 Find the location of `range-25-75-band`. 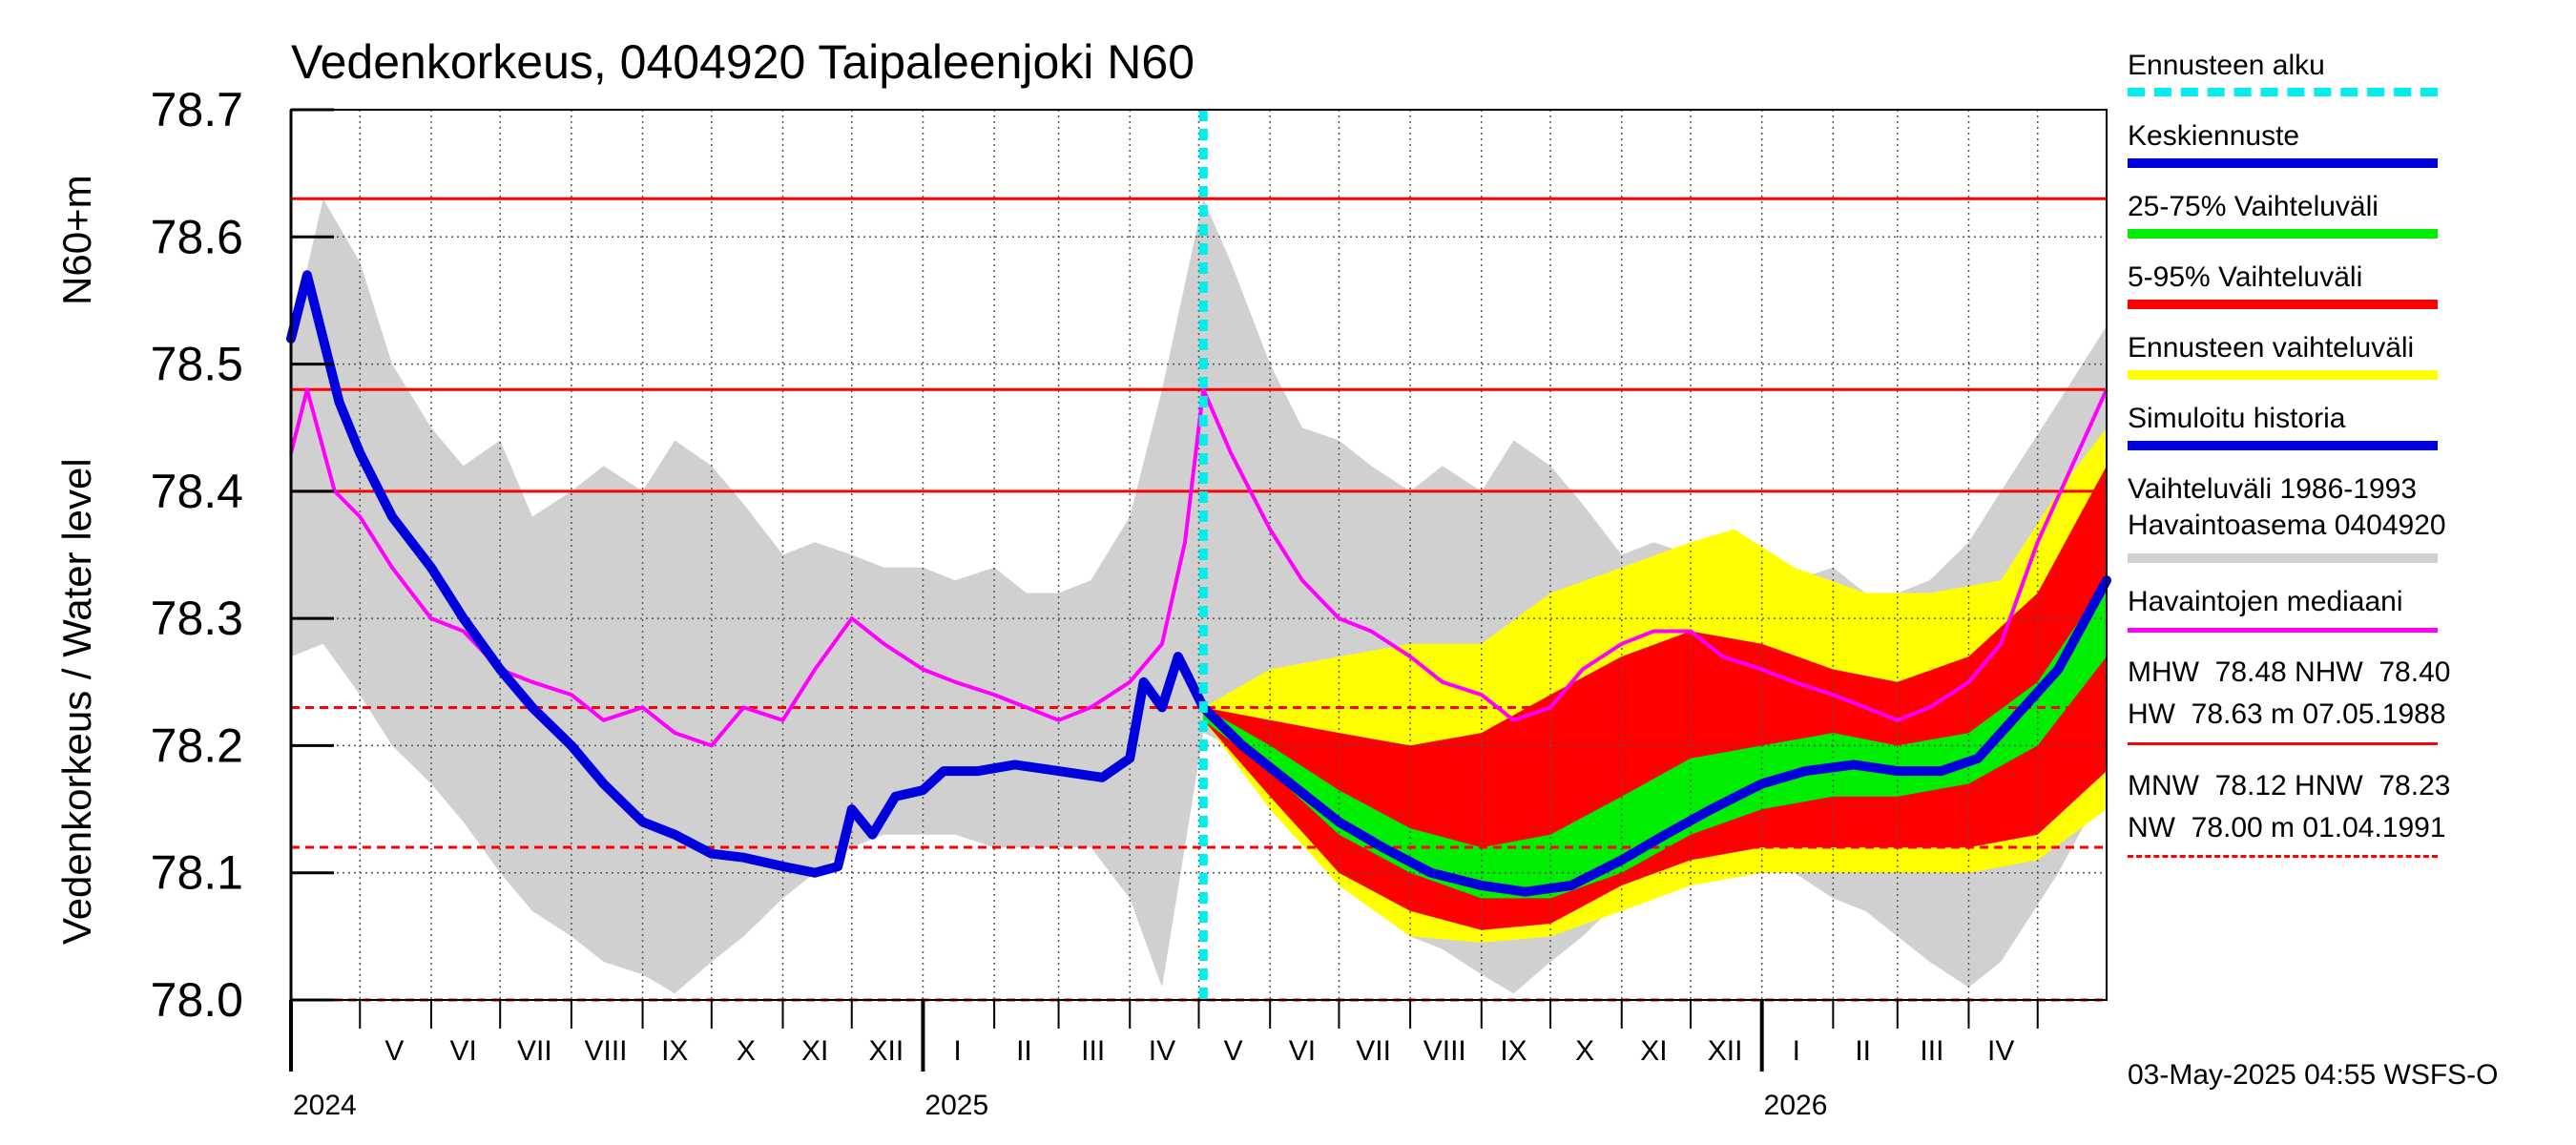

range-25-75-band is located at coordinates (1655, 739).